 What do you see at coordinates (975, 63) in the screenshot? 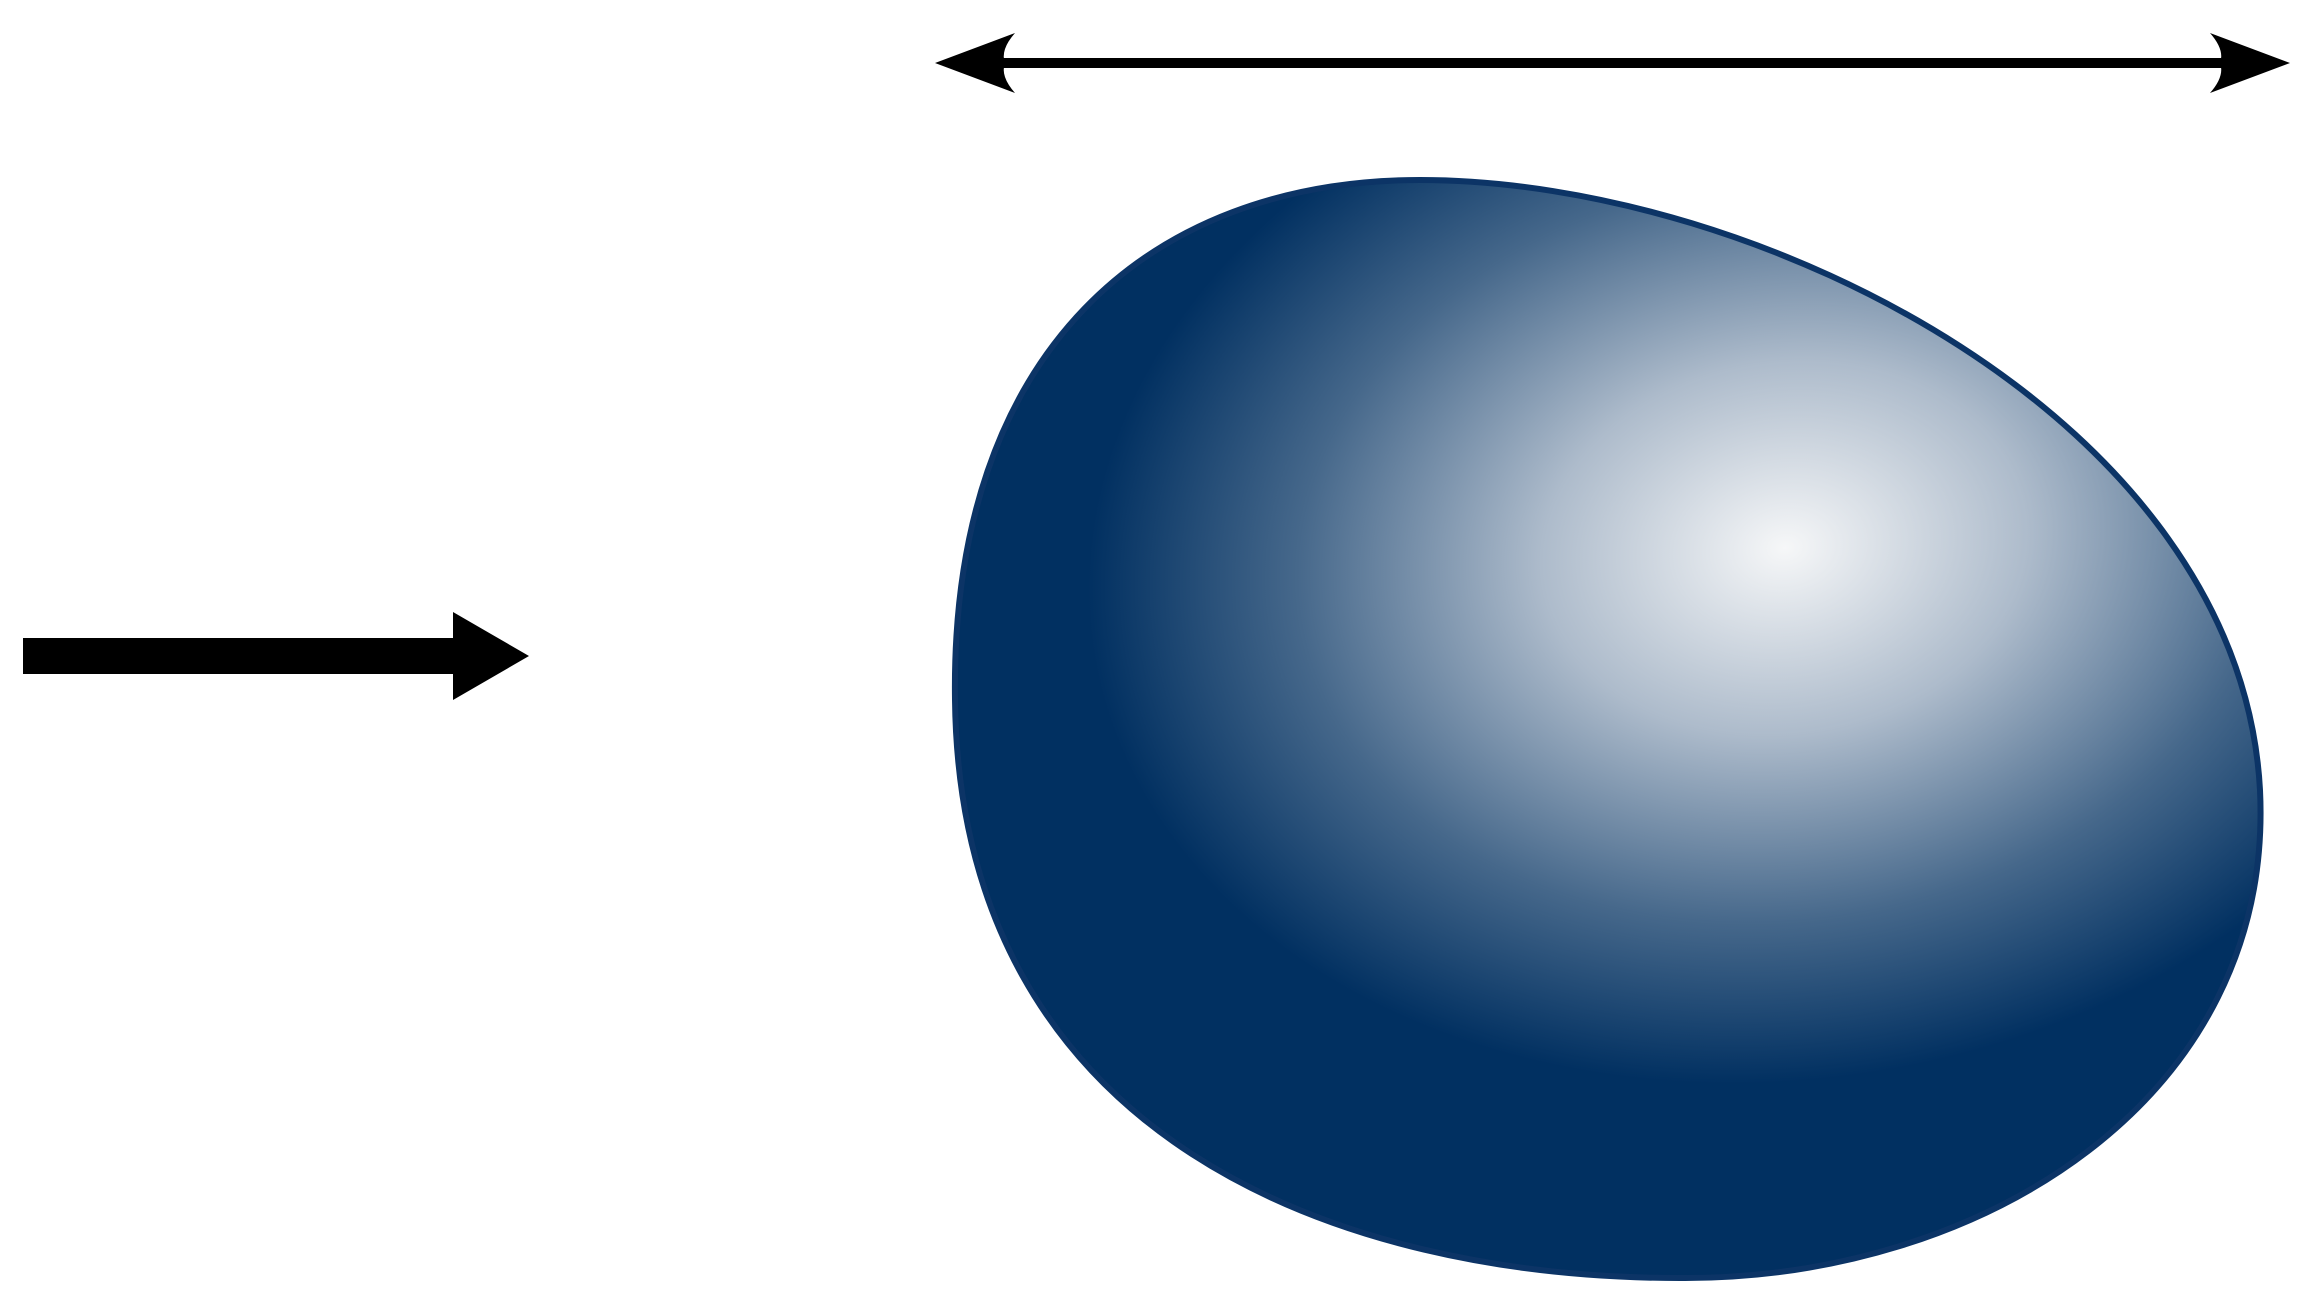
I see `dimension-arrowhead-left` at bounding box center [975, 63].